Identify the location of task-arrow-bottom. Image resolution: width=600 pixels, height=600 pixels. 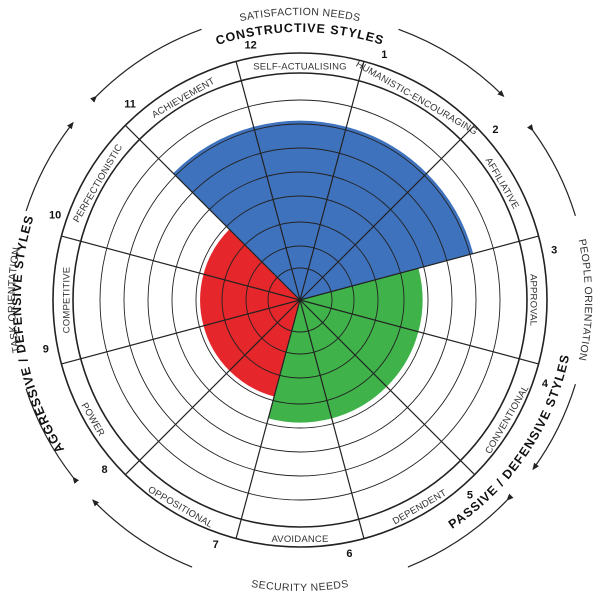
(52, 436).